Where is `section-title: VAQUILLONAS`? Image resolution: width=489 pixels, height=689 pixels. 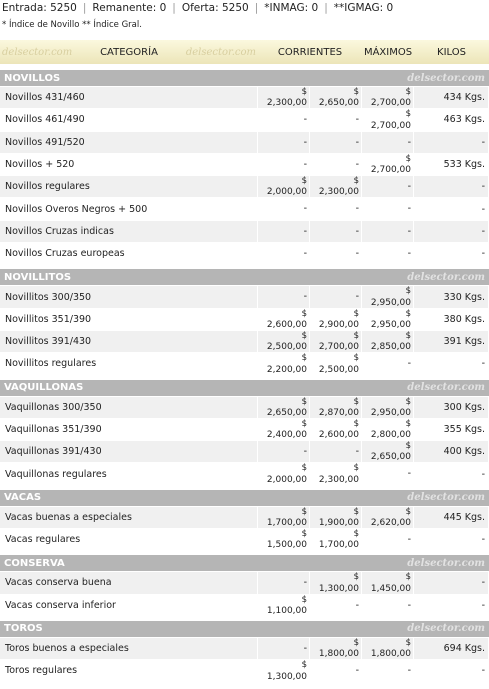
section-title: VAQUILLONAS is located at coordinates (44, 388).